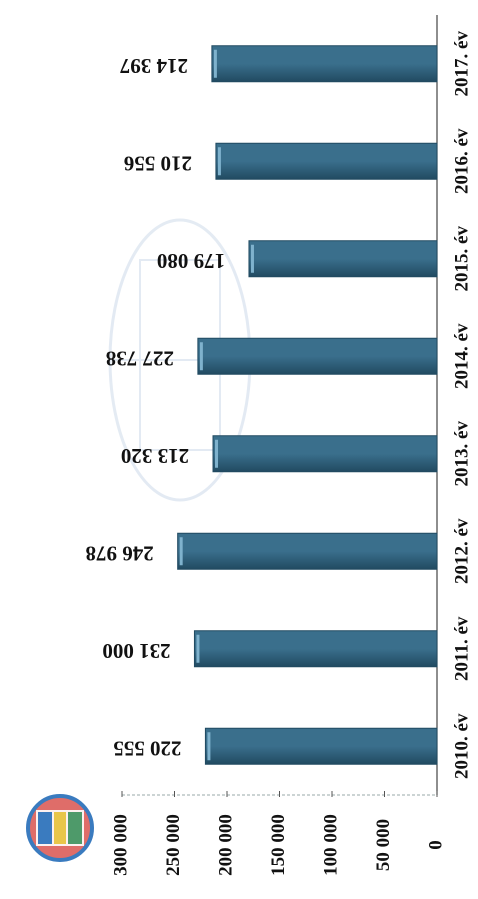  What do you see at coordinates (155, 456) in the screenshot?
I see `data-label: 213 320` at bounding box center [155, 456].